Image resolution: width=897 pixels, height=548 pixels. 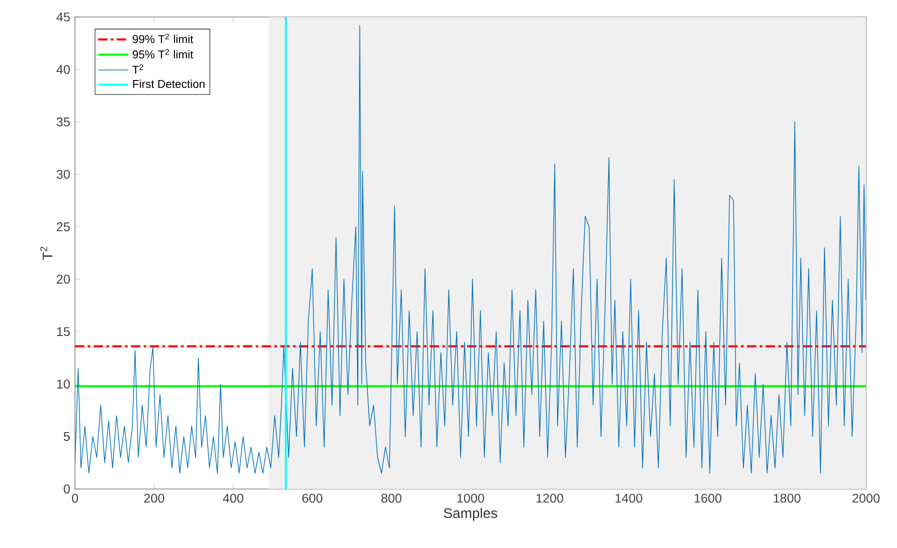 What do you see at coordinates (163, 53) in the screenshot?
I see `legend-label: 95% T$^{2}$ limit` at bounding box center [163, 53].